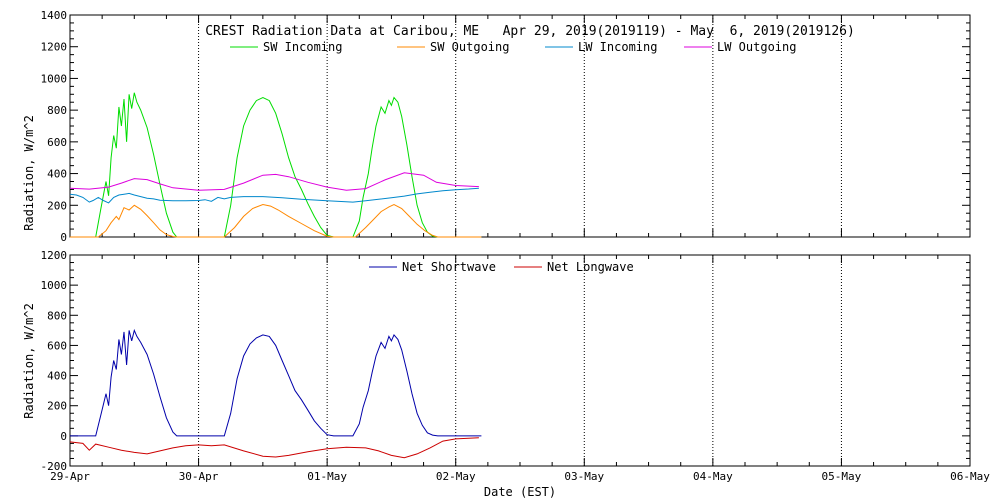 The image size is (1000, 500). I want to click on series-line-sw-outgoing, so click(276, 220).